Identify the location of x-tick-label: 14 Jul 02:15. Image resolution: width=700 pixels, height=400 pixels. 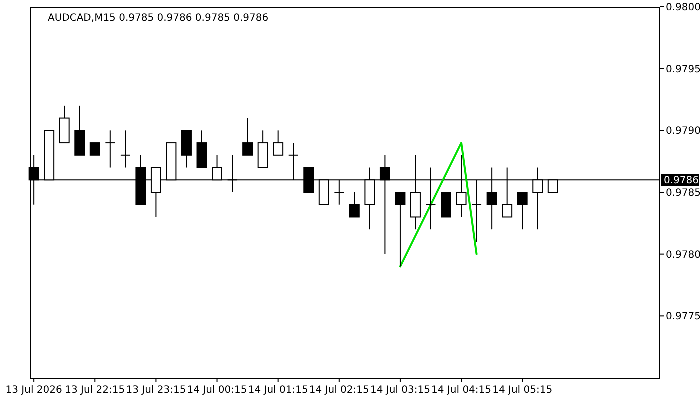
(339, 390).